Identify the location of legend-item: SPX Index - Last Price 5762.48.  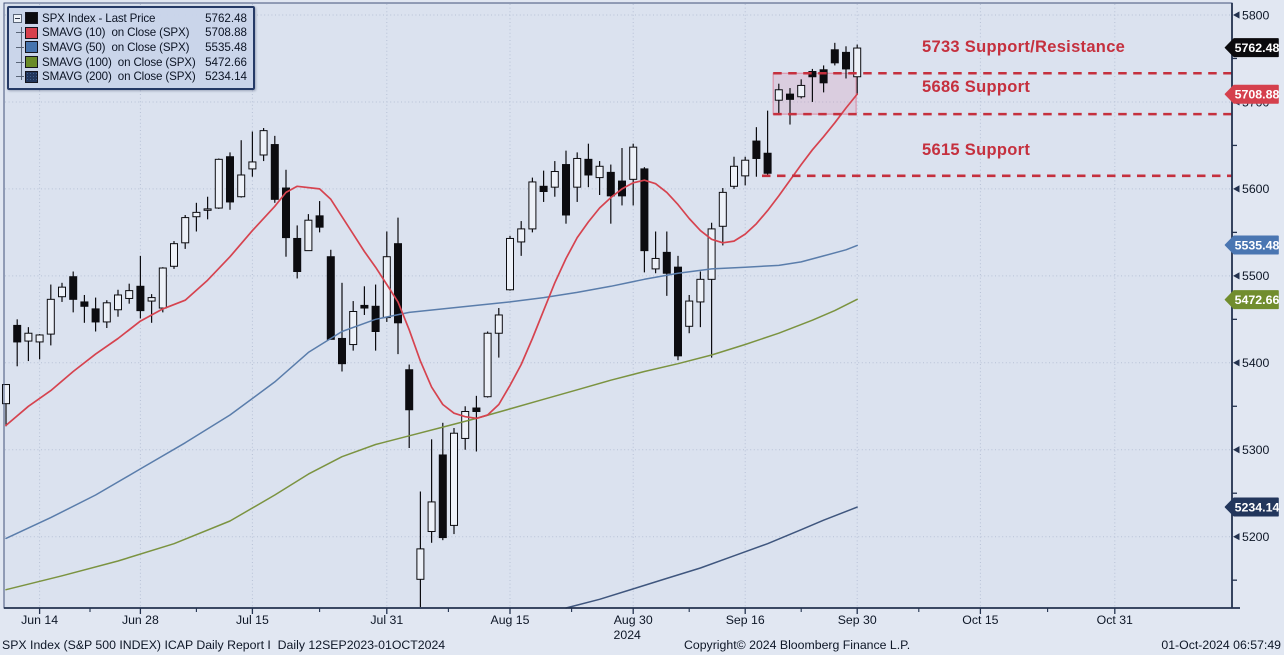
(130, 18).